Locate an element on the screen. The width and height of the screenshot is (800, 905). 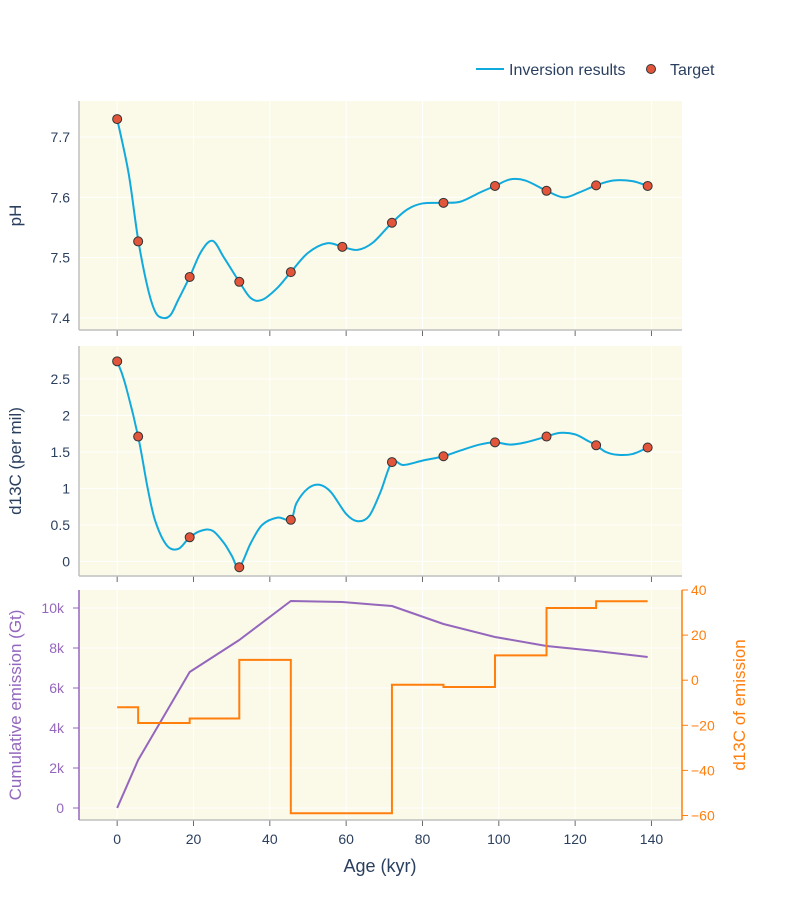
y-axis-title: d13C (per mil) is located at coordinates (15, 461).